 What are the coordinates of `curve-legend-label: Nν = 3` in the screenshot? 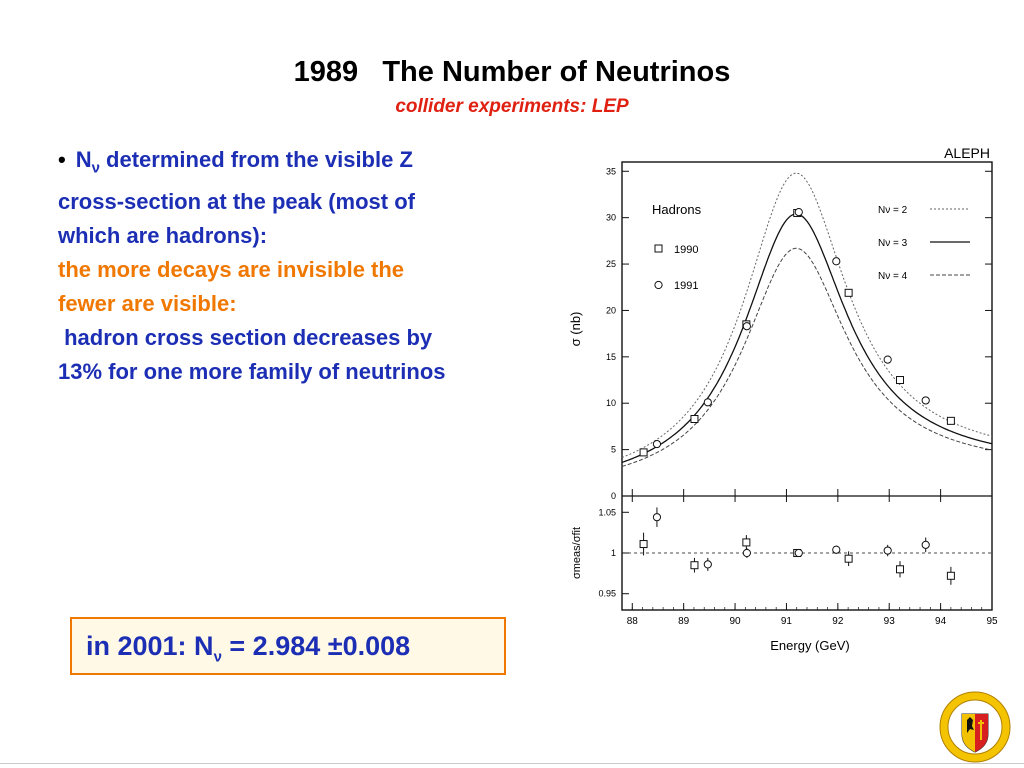 It's located at (893, 243).